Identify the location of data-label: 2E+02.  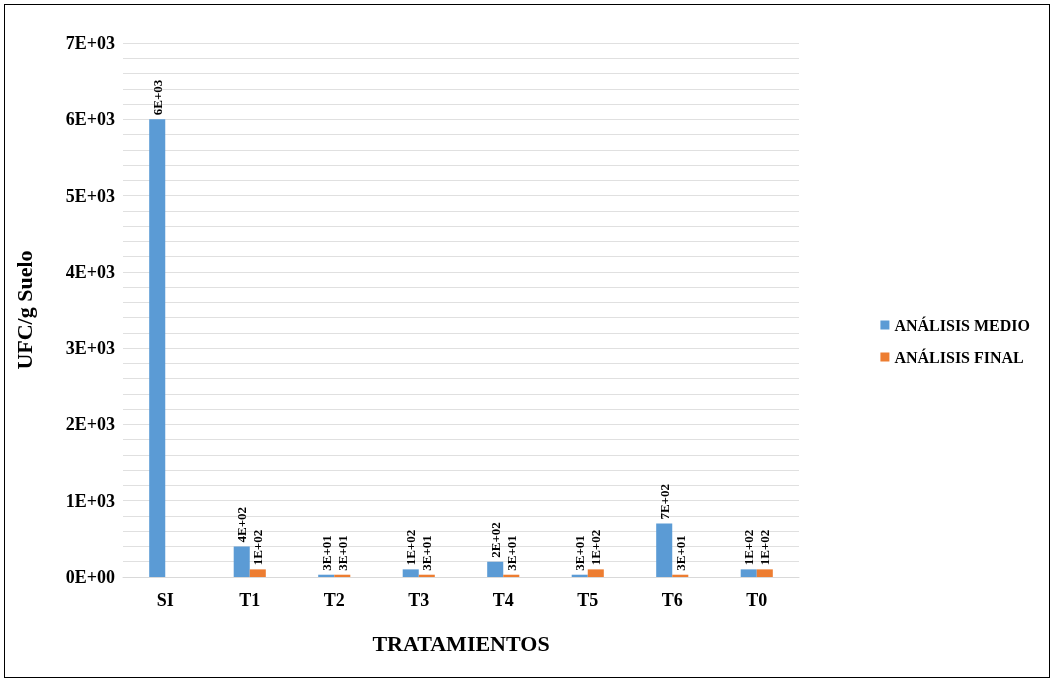
(495, 540).